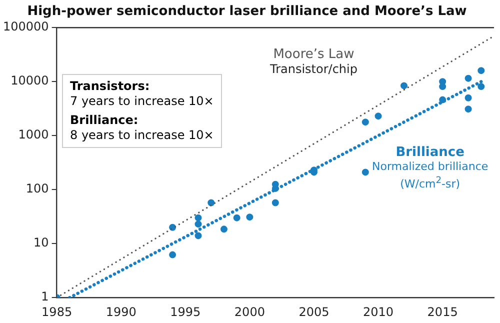  What do you see at coordinates (29, 81) in the screenshot?
I see `y-tick-label: 10000` at bounding box center [29, 81].